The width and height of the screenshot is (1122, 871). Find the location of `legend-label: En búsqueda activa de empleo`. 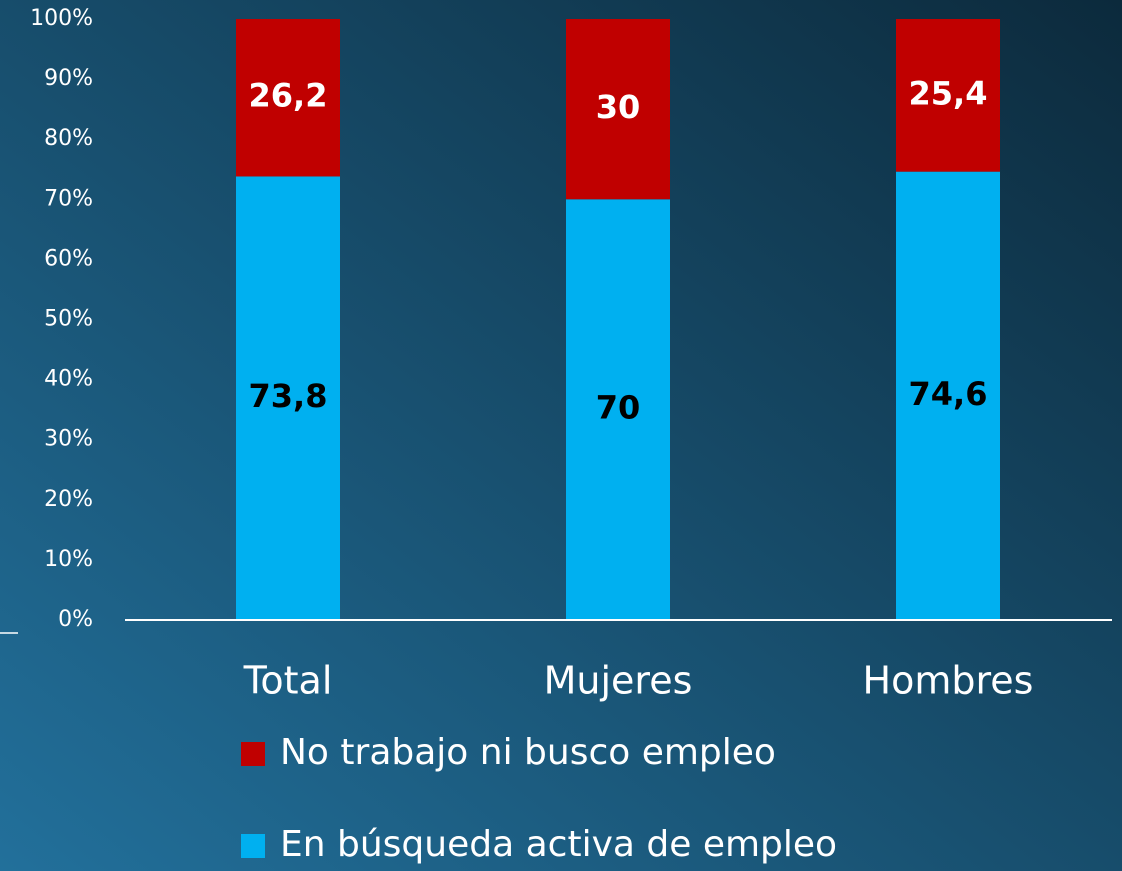

legend-label: En búsqueda activa de empleo is located at coordinates (558, 844).